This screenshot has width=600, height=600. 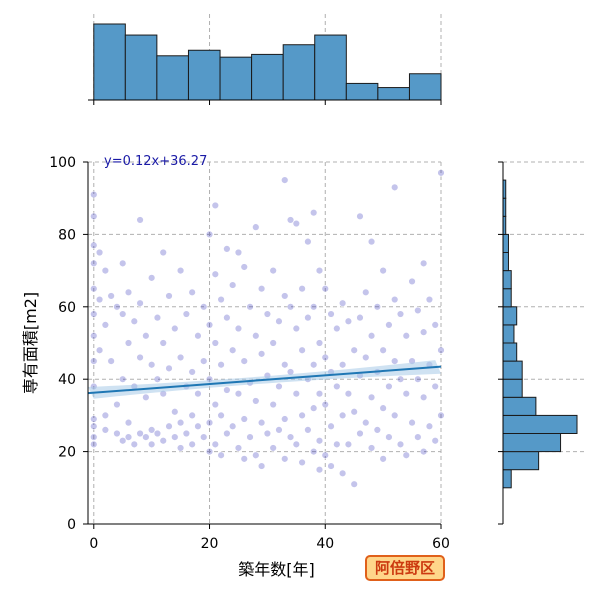 What do you see at coordinates (405, 568) in the screenshot?
I see `ward-badge: 阿倍野区` at bounding box center [405, 568].